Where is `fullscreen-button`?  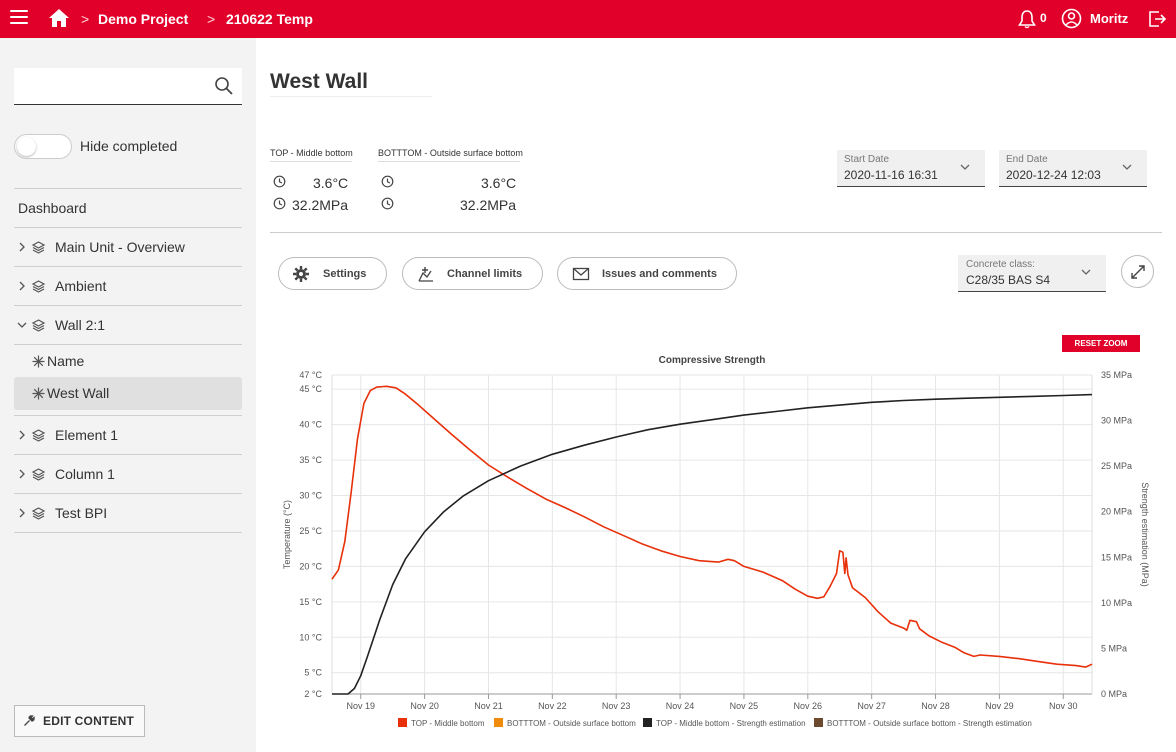
fullscreen-button is located at coordinates (1137, 271).